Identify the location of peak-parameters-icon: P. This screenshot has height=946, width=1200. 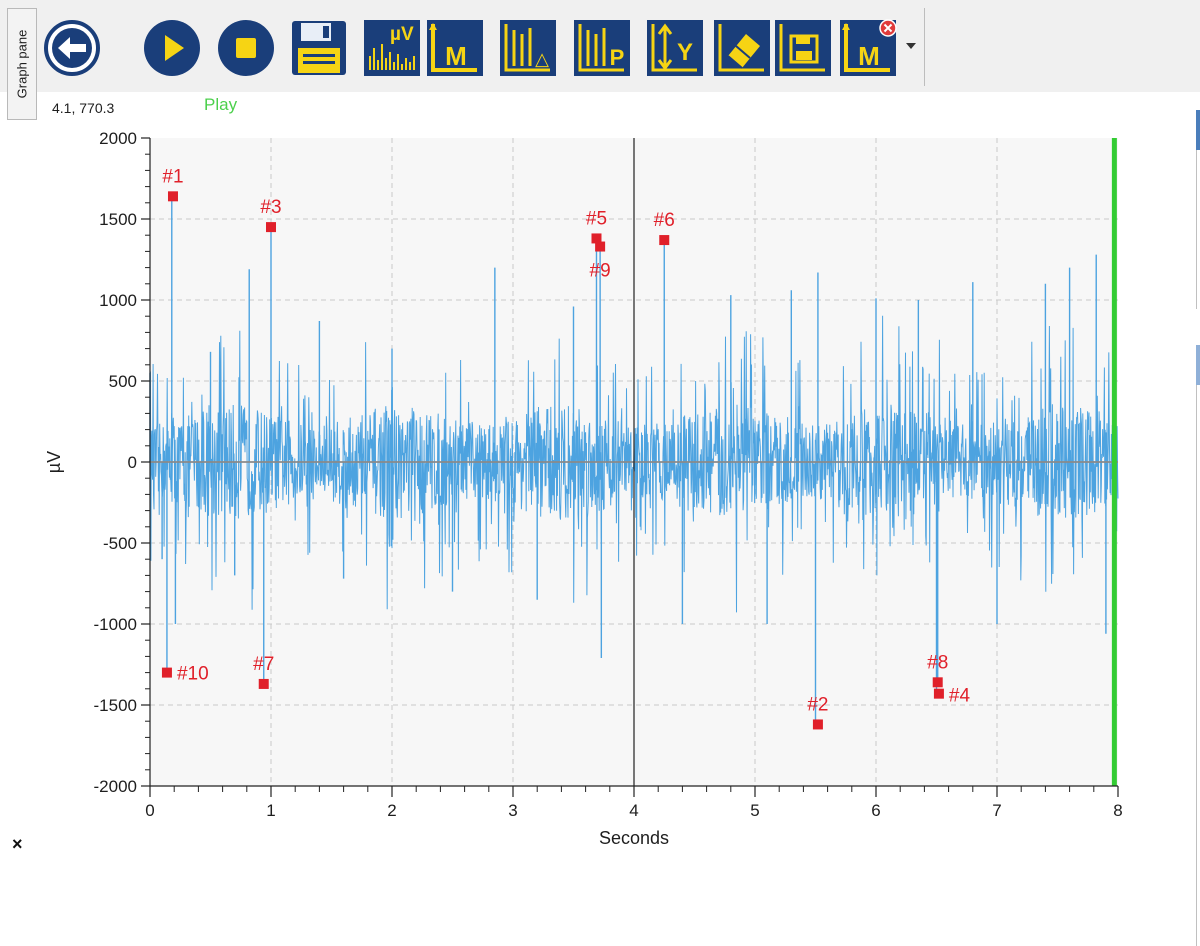
(602, 48).